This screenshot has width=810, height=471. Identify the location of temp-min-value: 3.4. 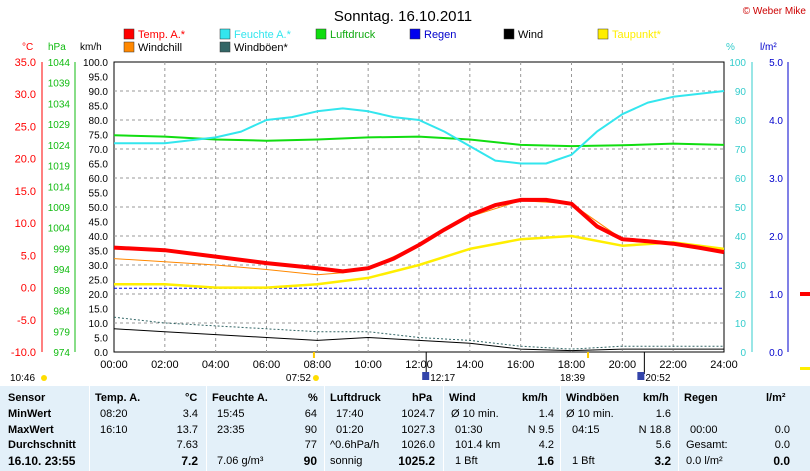
(190, 414).